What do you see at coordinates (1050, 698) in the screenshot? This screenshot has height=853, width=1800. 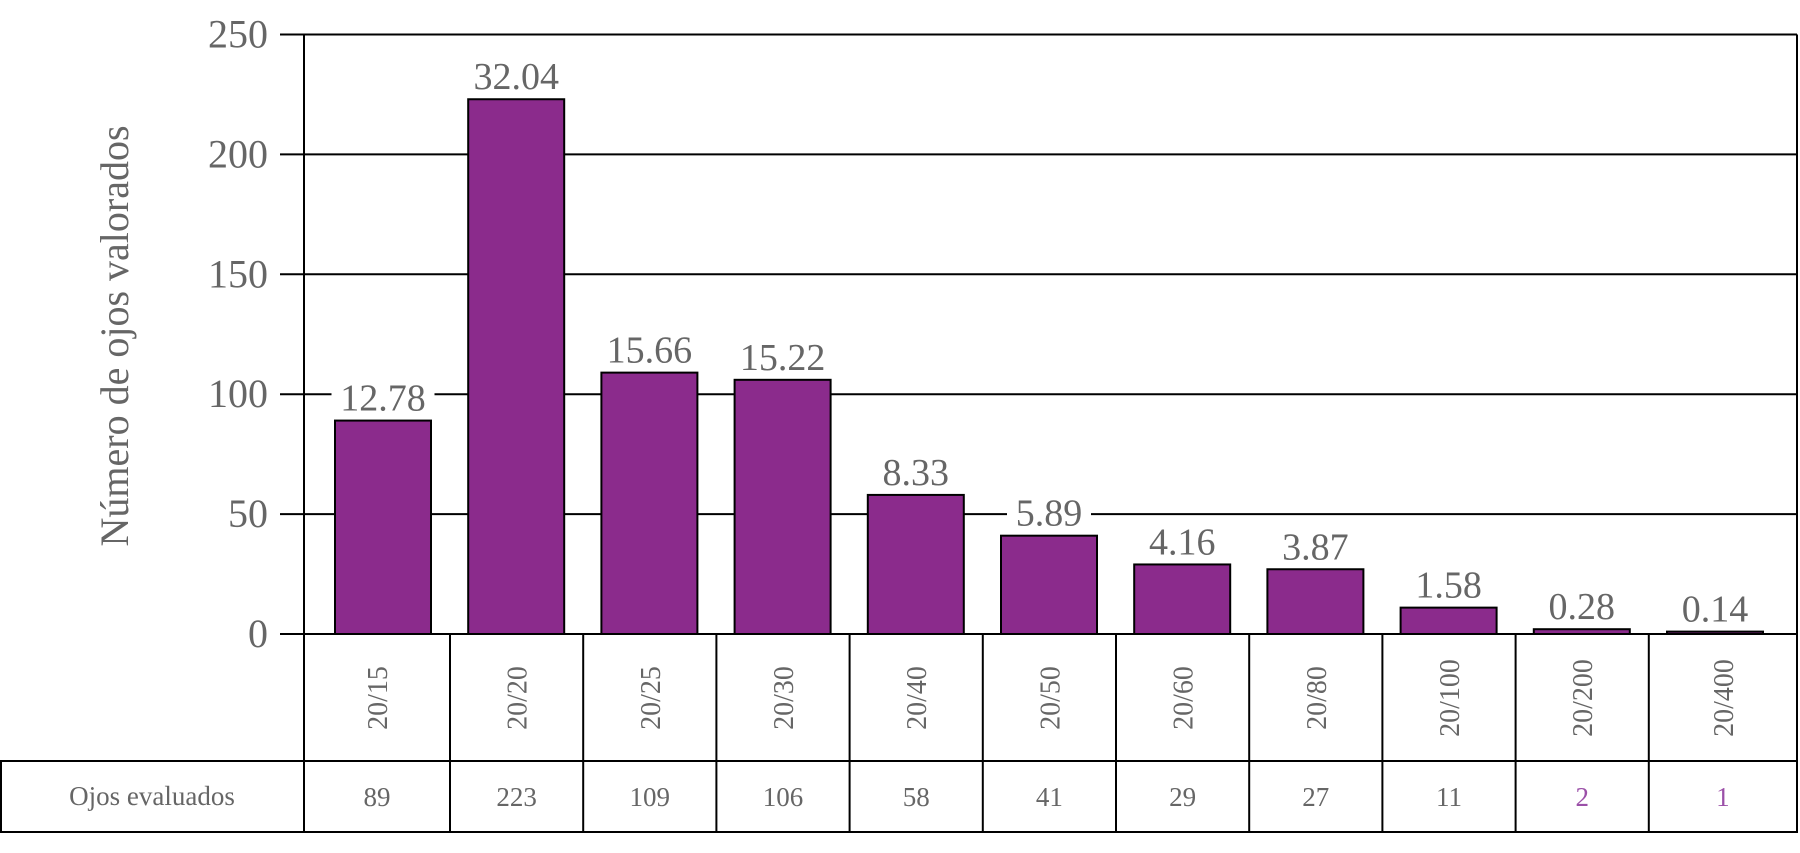 I see `category-label: 20/50` at bounding box center [1050, 698].